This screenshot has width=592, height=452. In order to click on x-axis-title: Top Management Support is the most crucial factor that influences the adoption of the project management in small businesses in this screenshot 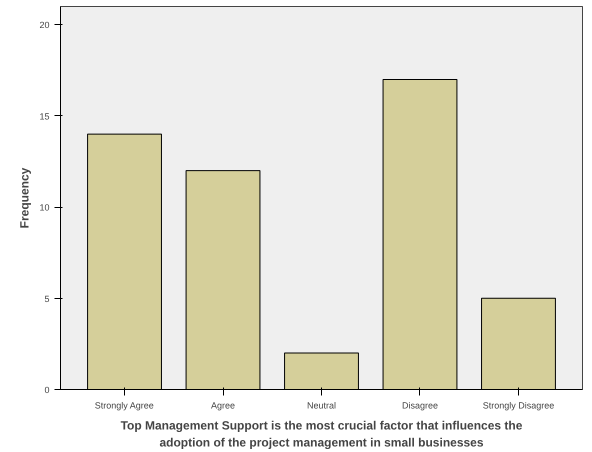, I will do `click(321, 434)`.